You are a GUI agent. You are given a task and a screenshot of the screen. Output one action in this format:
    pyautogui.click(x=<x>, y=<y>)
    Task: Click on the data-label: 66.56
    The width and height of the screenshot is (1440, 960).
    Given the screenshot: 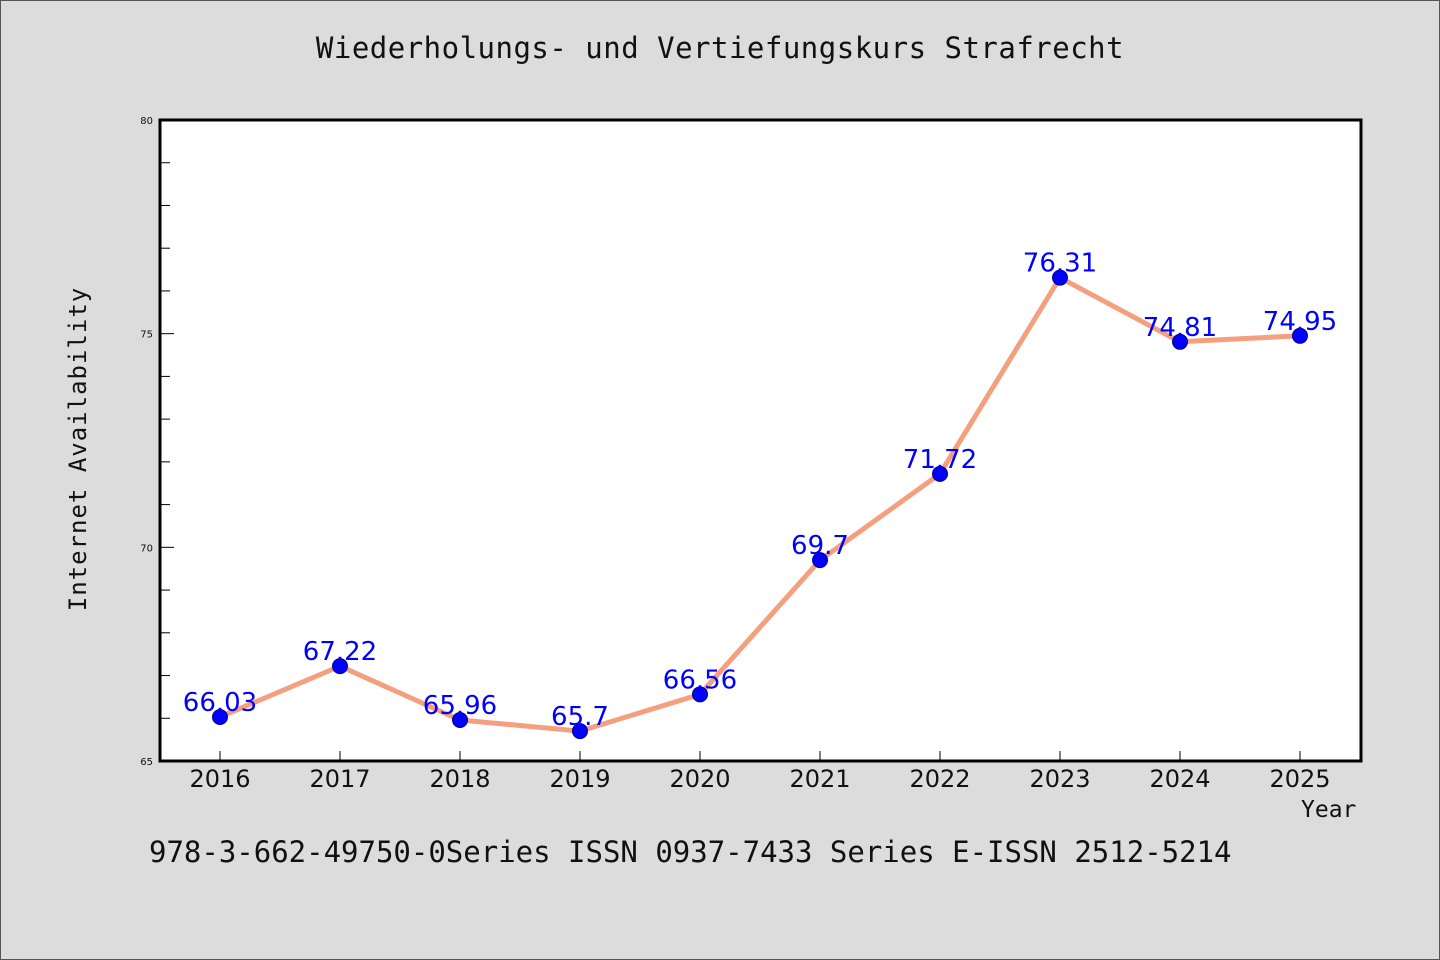 What is the action you would take?
    pyautogui.click(x=700, y=680)
    